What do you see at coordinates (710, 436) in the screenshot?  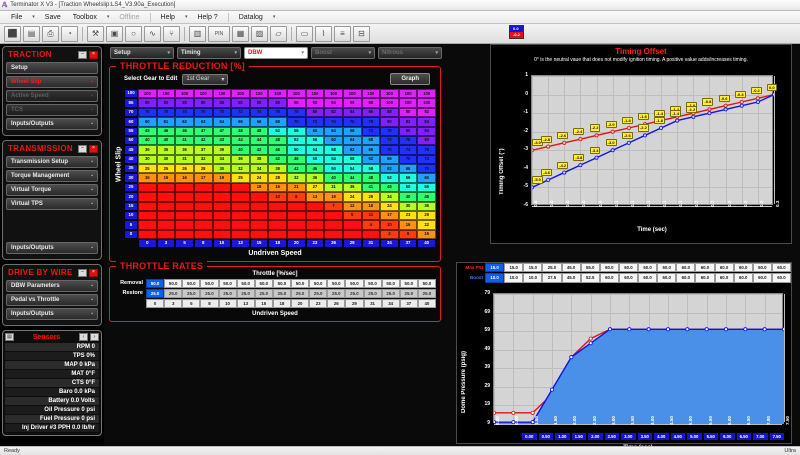 I see `time-cell: 5.50` at bounding box center [710, 436].